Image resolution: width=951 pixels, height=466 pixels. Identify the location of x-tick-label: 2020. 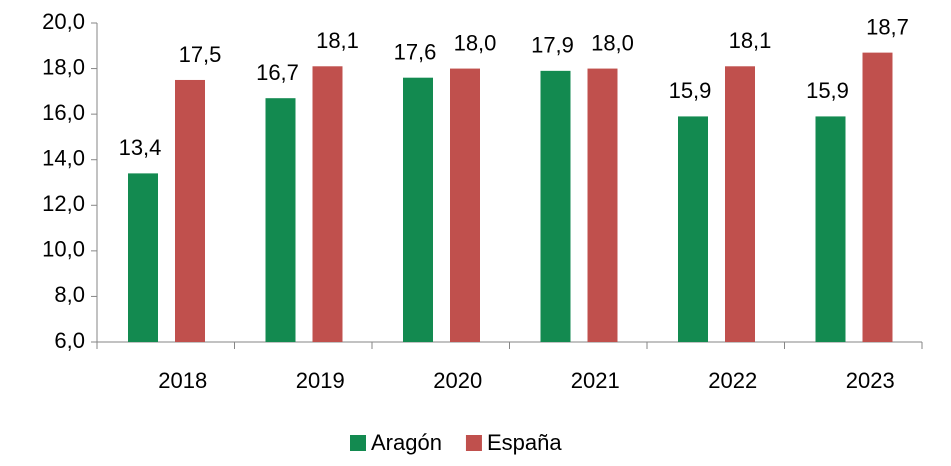
(457, 380).